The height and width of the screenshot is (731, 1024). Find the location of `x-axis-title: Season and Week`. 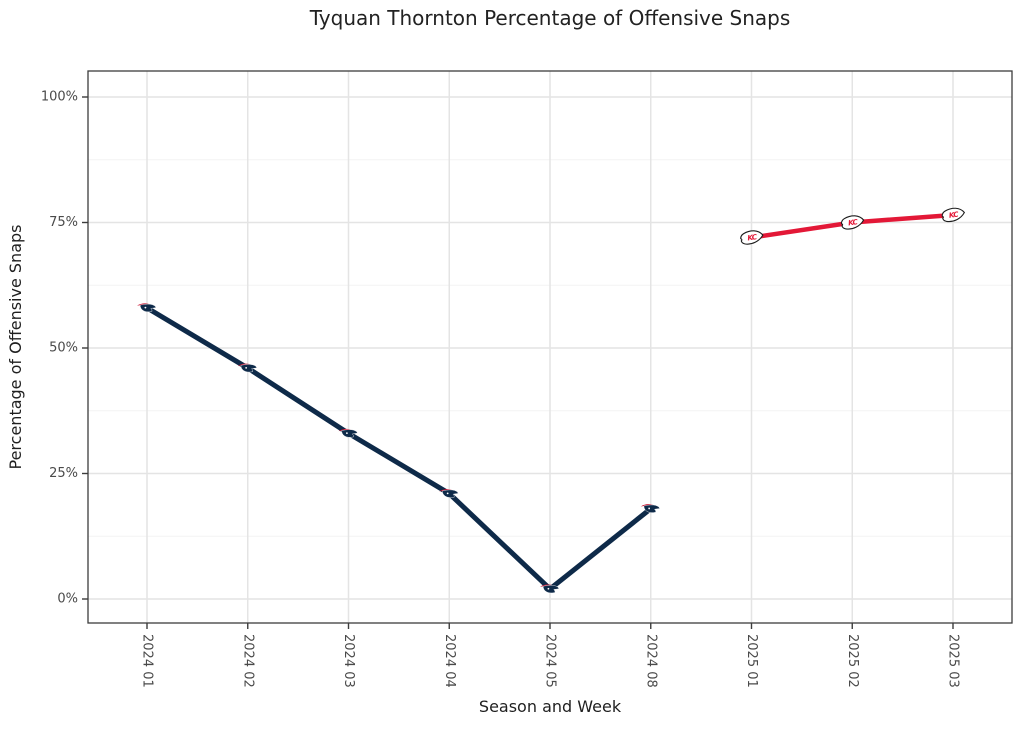

x-axis-title: Season and Week is located at coordinates (550, 706).